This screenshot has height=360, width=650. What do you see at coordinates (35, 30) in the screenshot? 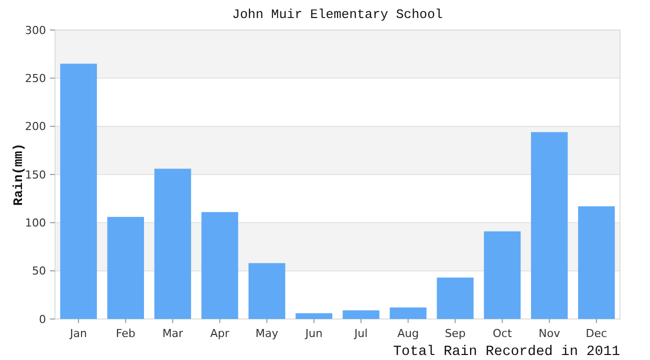
I see `y-tick-label: 300` at bounding box center [35, 30].